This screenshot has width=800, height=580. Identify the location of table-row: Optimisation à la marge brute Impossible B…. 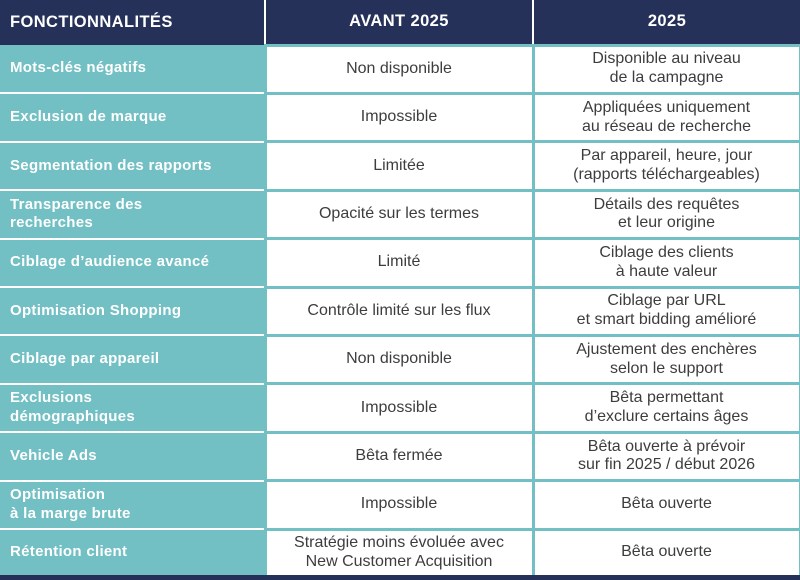
(400, 505).